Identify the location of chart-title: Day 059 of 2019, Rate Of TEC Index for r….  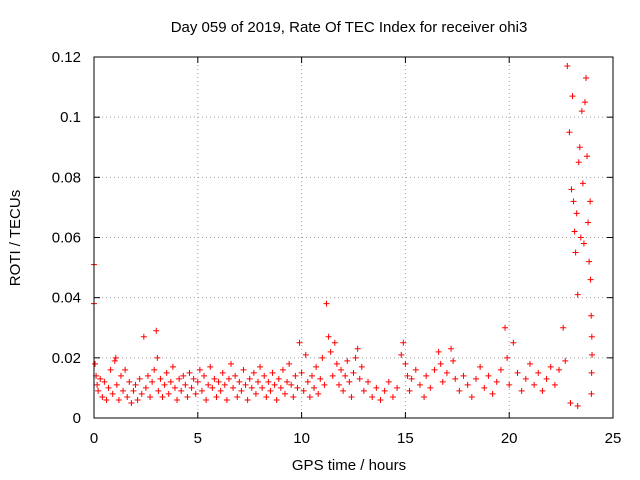
(349, 27).